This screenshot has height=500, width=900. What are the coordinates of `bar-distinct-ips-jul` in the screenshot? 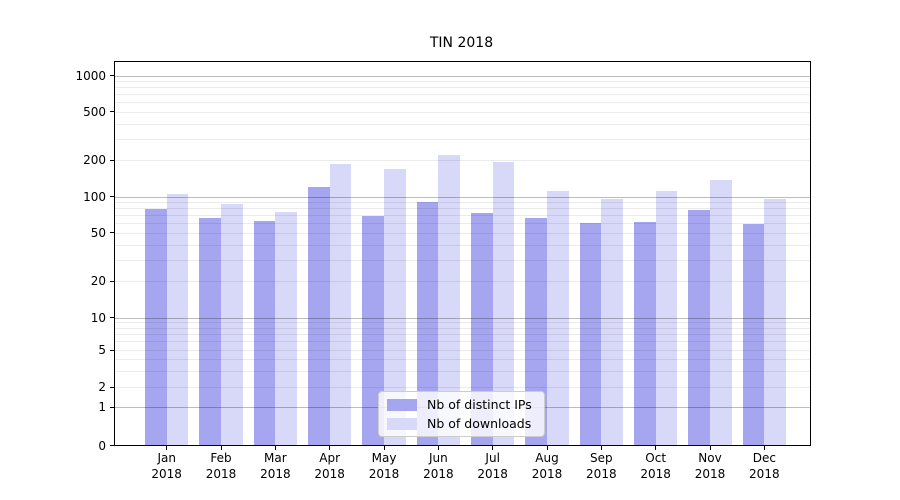 It's located at (481, 328).